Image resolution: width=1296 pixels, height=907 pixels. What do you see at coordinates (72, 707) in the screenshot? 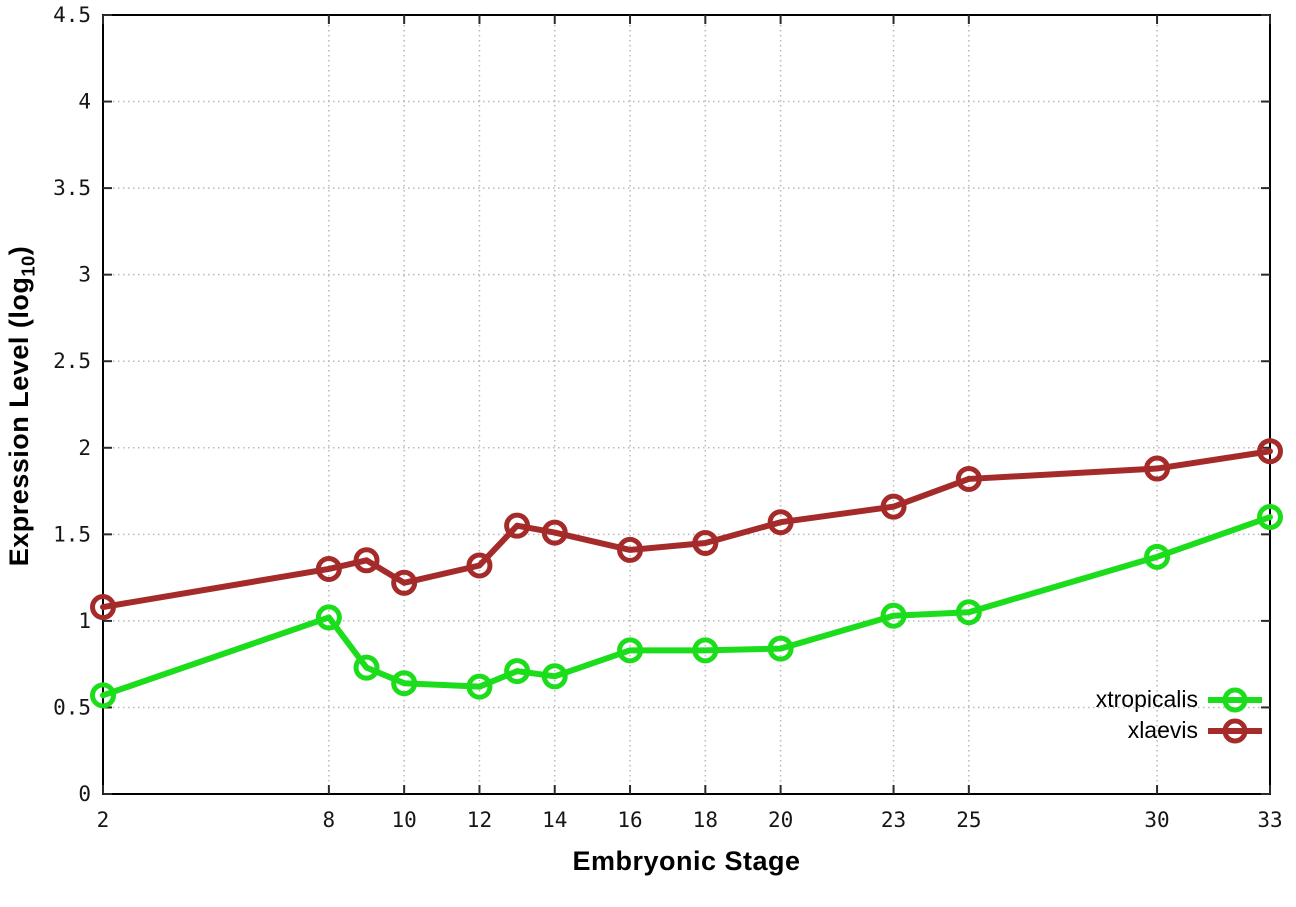
I see `y-tick-label: 0.5` at bounding box center [72, 707].